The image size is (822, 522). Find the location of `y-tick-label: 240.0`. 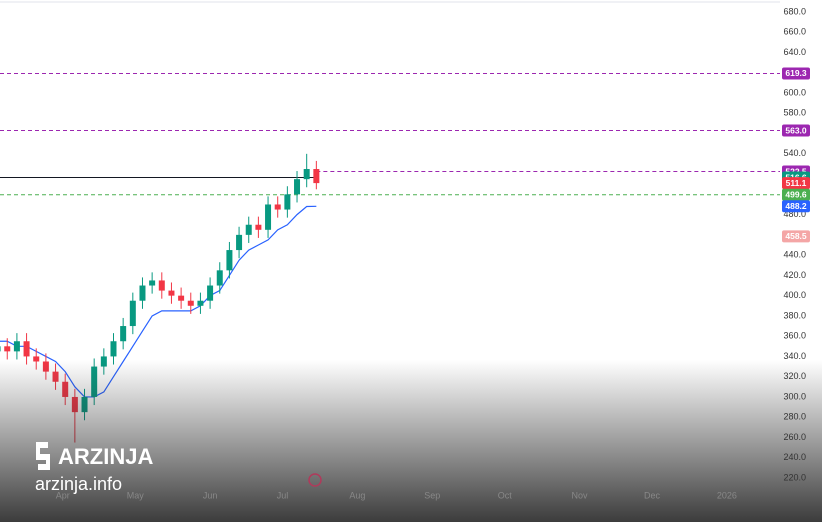

y-tick-label: 240.0 is located at coordinates (794, 457).